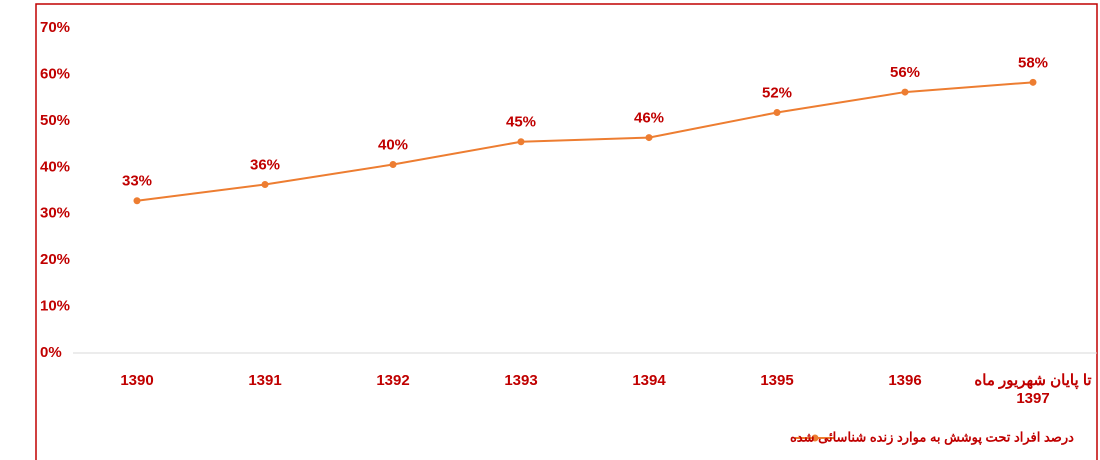  What do you see at coordinates (521, 122) in the screenshot?
I see `data-label: 45%` at bounding box center [521, 122].